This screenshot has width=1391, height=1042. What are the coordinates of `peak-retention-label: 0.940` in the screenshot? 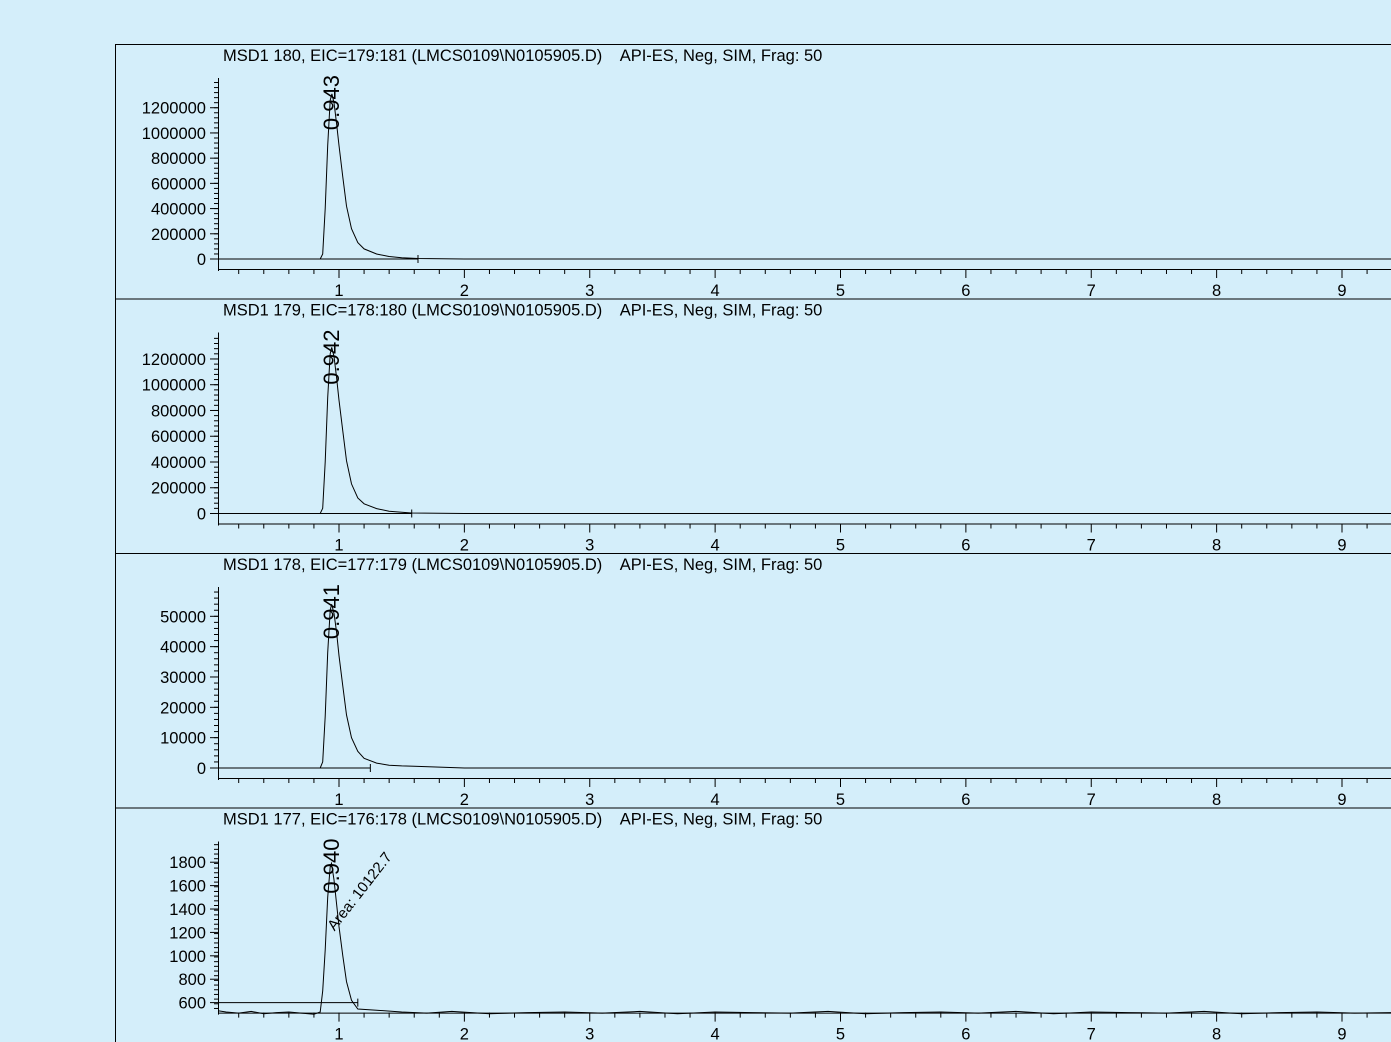 It's located at (331, 866).